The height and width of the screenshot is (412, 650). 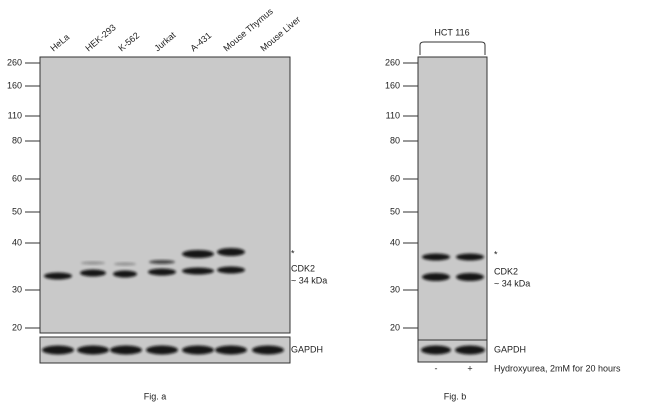 I want to click on treatment-sign: +, so click(x=469, y=368).